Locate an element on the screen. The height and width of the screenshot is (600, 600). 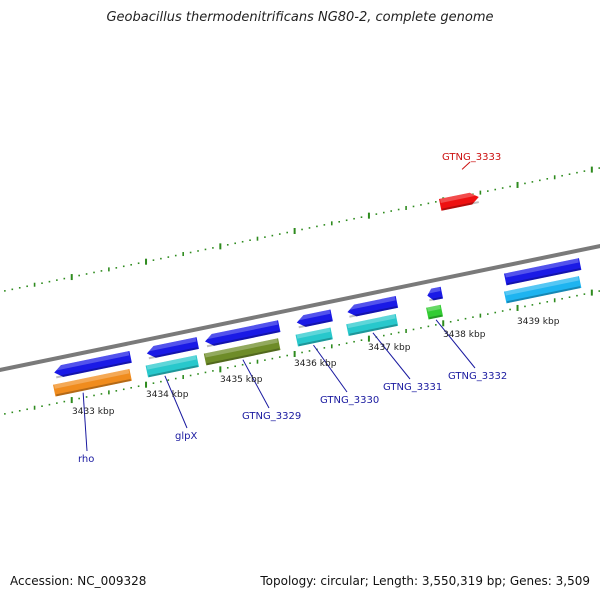
kbp-label: 3434 kbp is located at coordinates (167, 395).